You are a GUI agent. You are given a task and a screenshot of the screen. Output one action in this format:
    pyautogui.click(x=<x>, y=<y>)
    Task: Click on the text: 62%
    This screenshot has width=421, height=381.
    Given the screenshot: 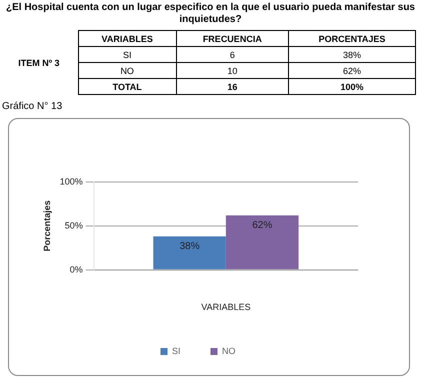 What is the action you would take?
    pyautogui.click(x=352, y=70)
    